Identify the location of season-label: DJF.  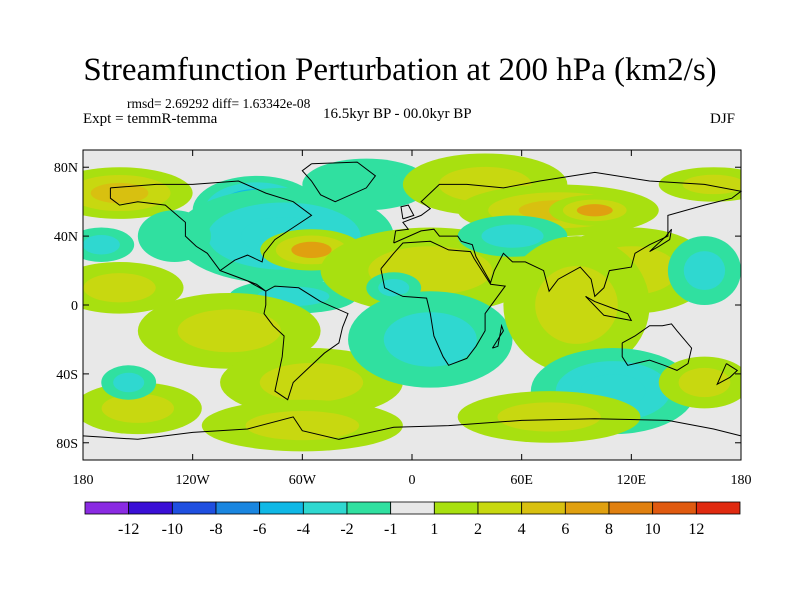
(723, 119).